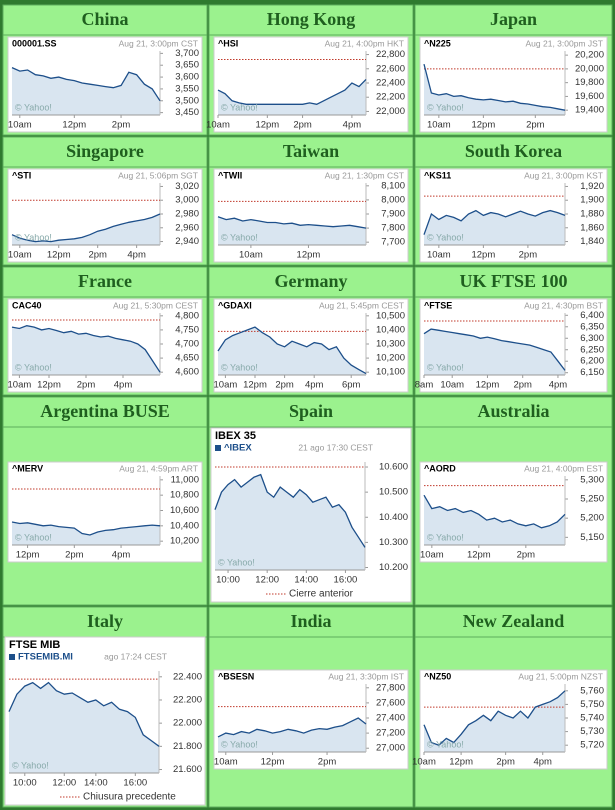 This screenshot has width=615, height=810. What do you see at coordinates (592, 745) in the screenshot?
I see `y-tick-label: 5,720` at bounding box center [592, 745].